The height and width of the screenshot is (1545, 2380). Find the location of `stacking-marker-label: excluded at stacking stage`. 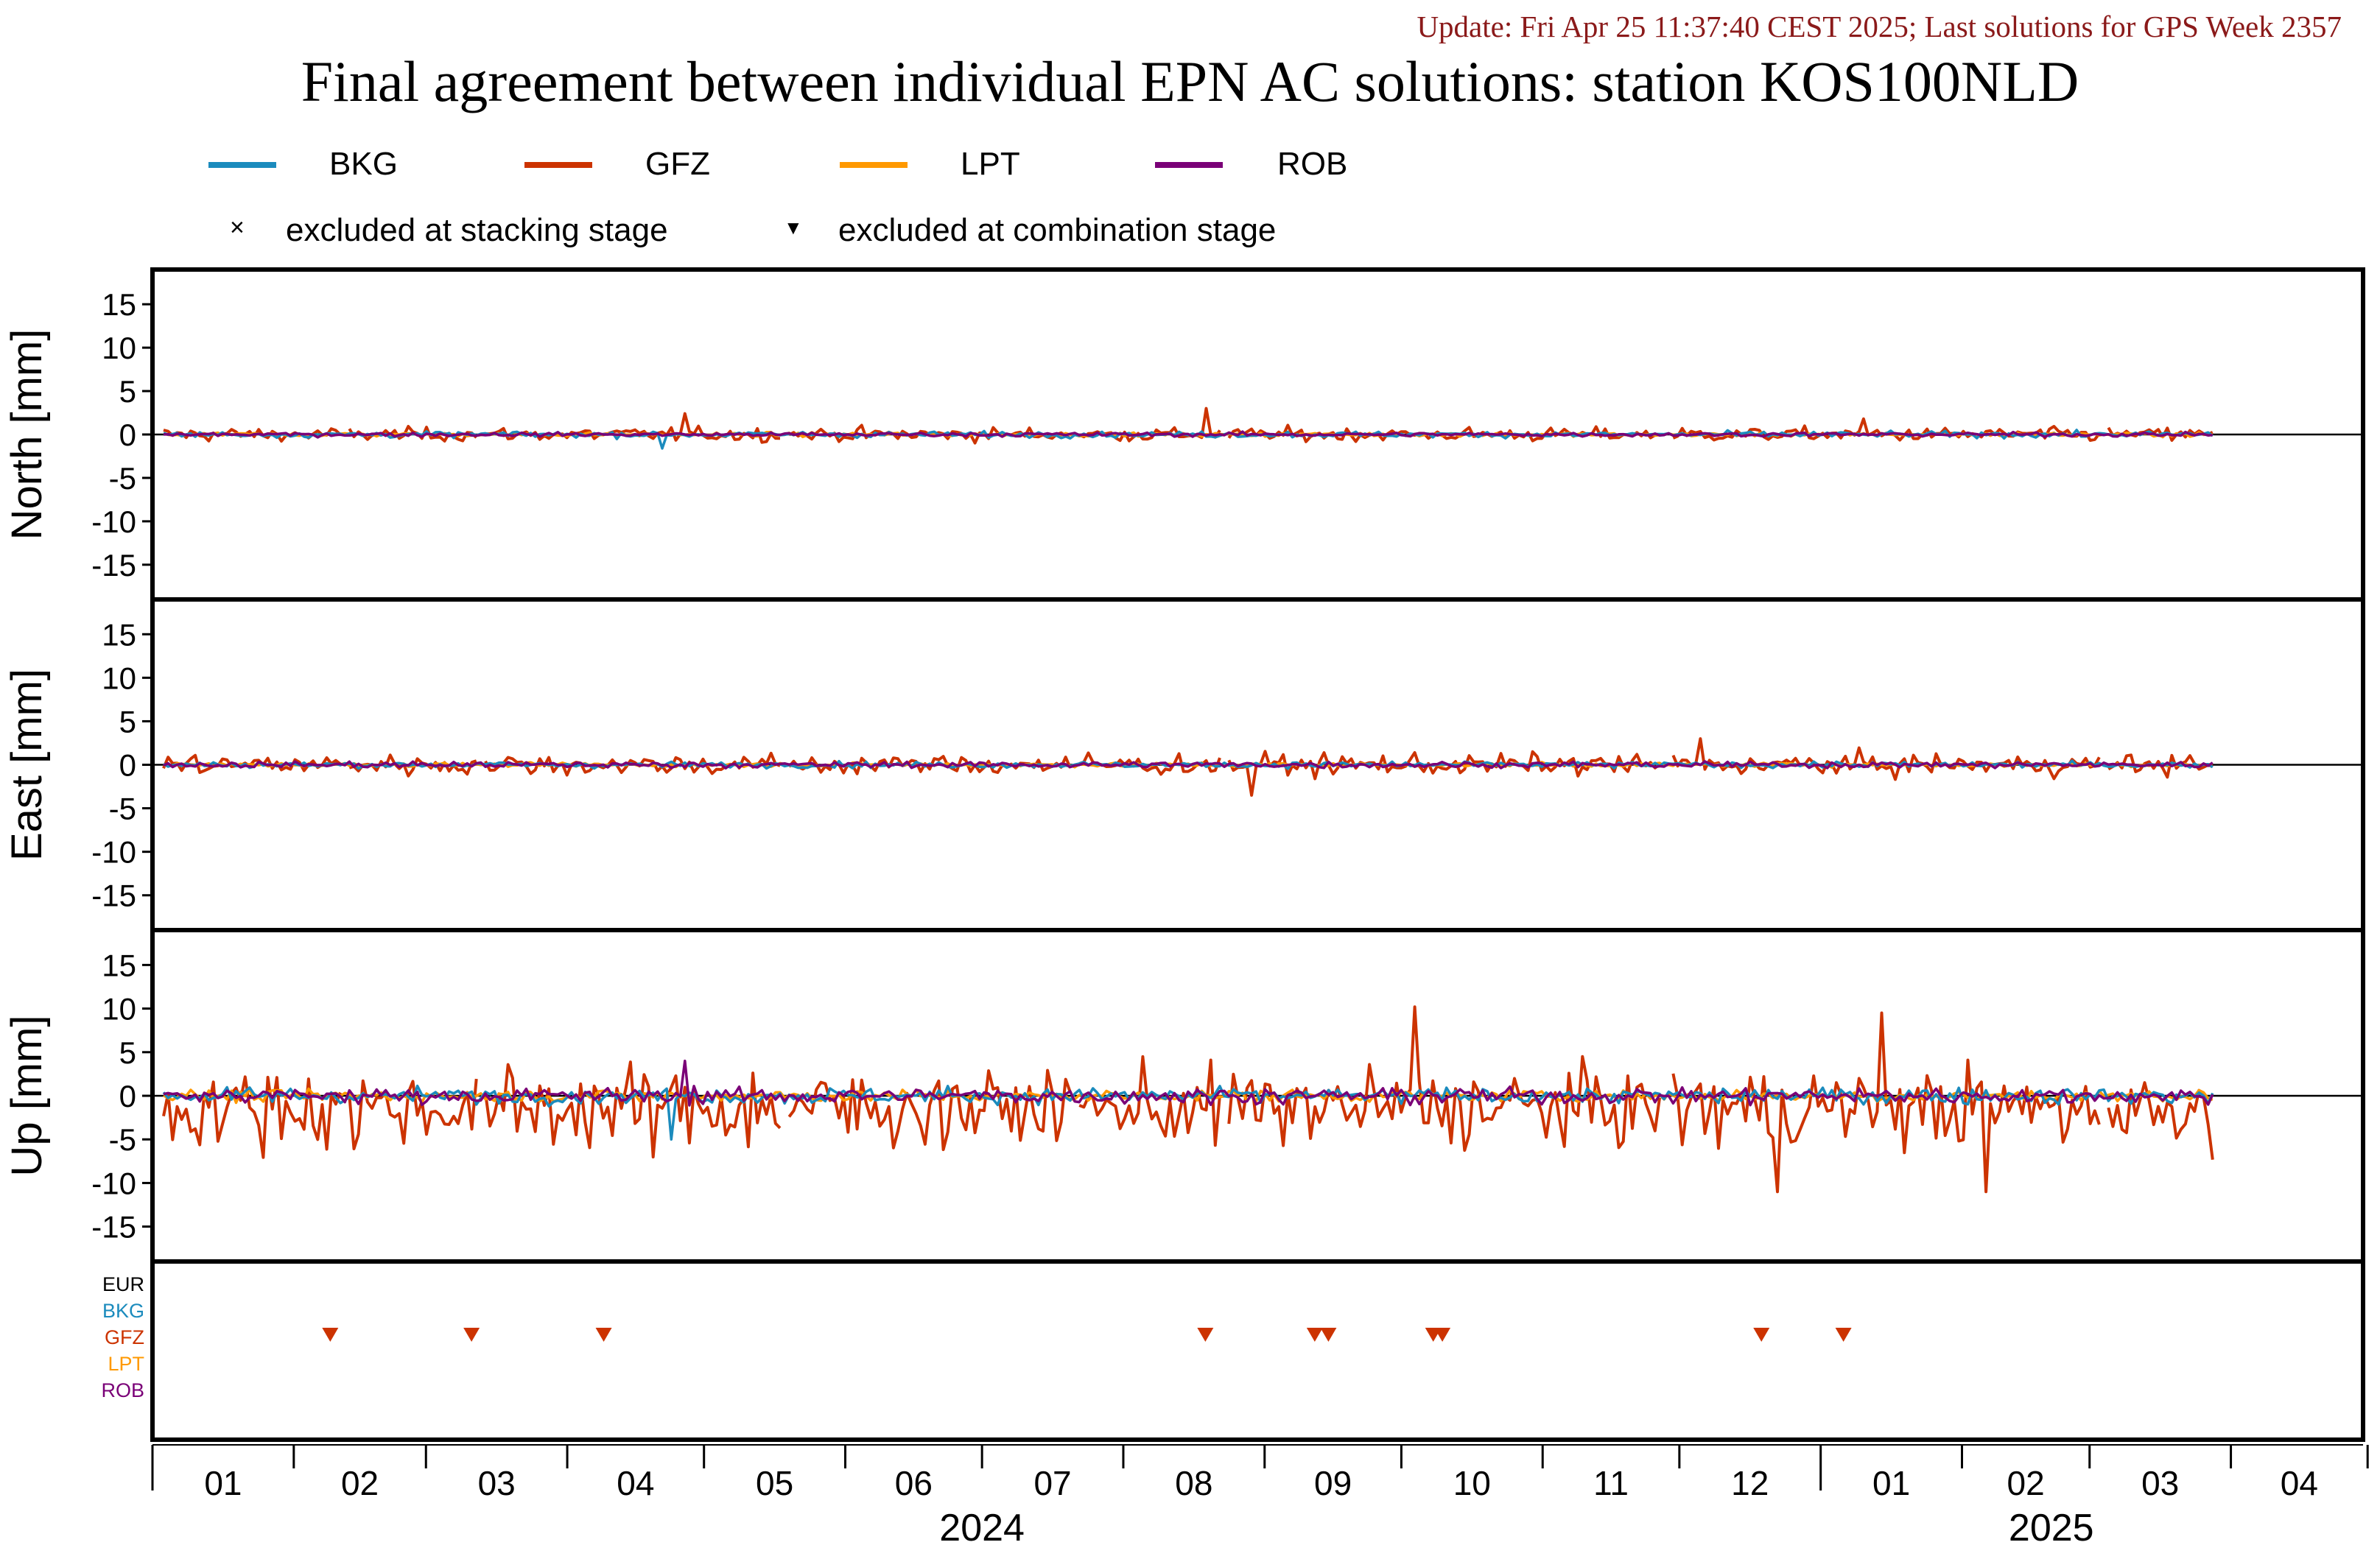

stacking-marker-label: excluded at stacking stage is located at coordinates (477, 230).